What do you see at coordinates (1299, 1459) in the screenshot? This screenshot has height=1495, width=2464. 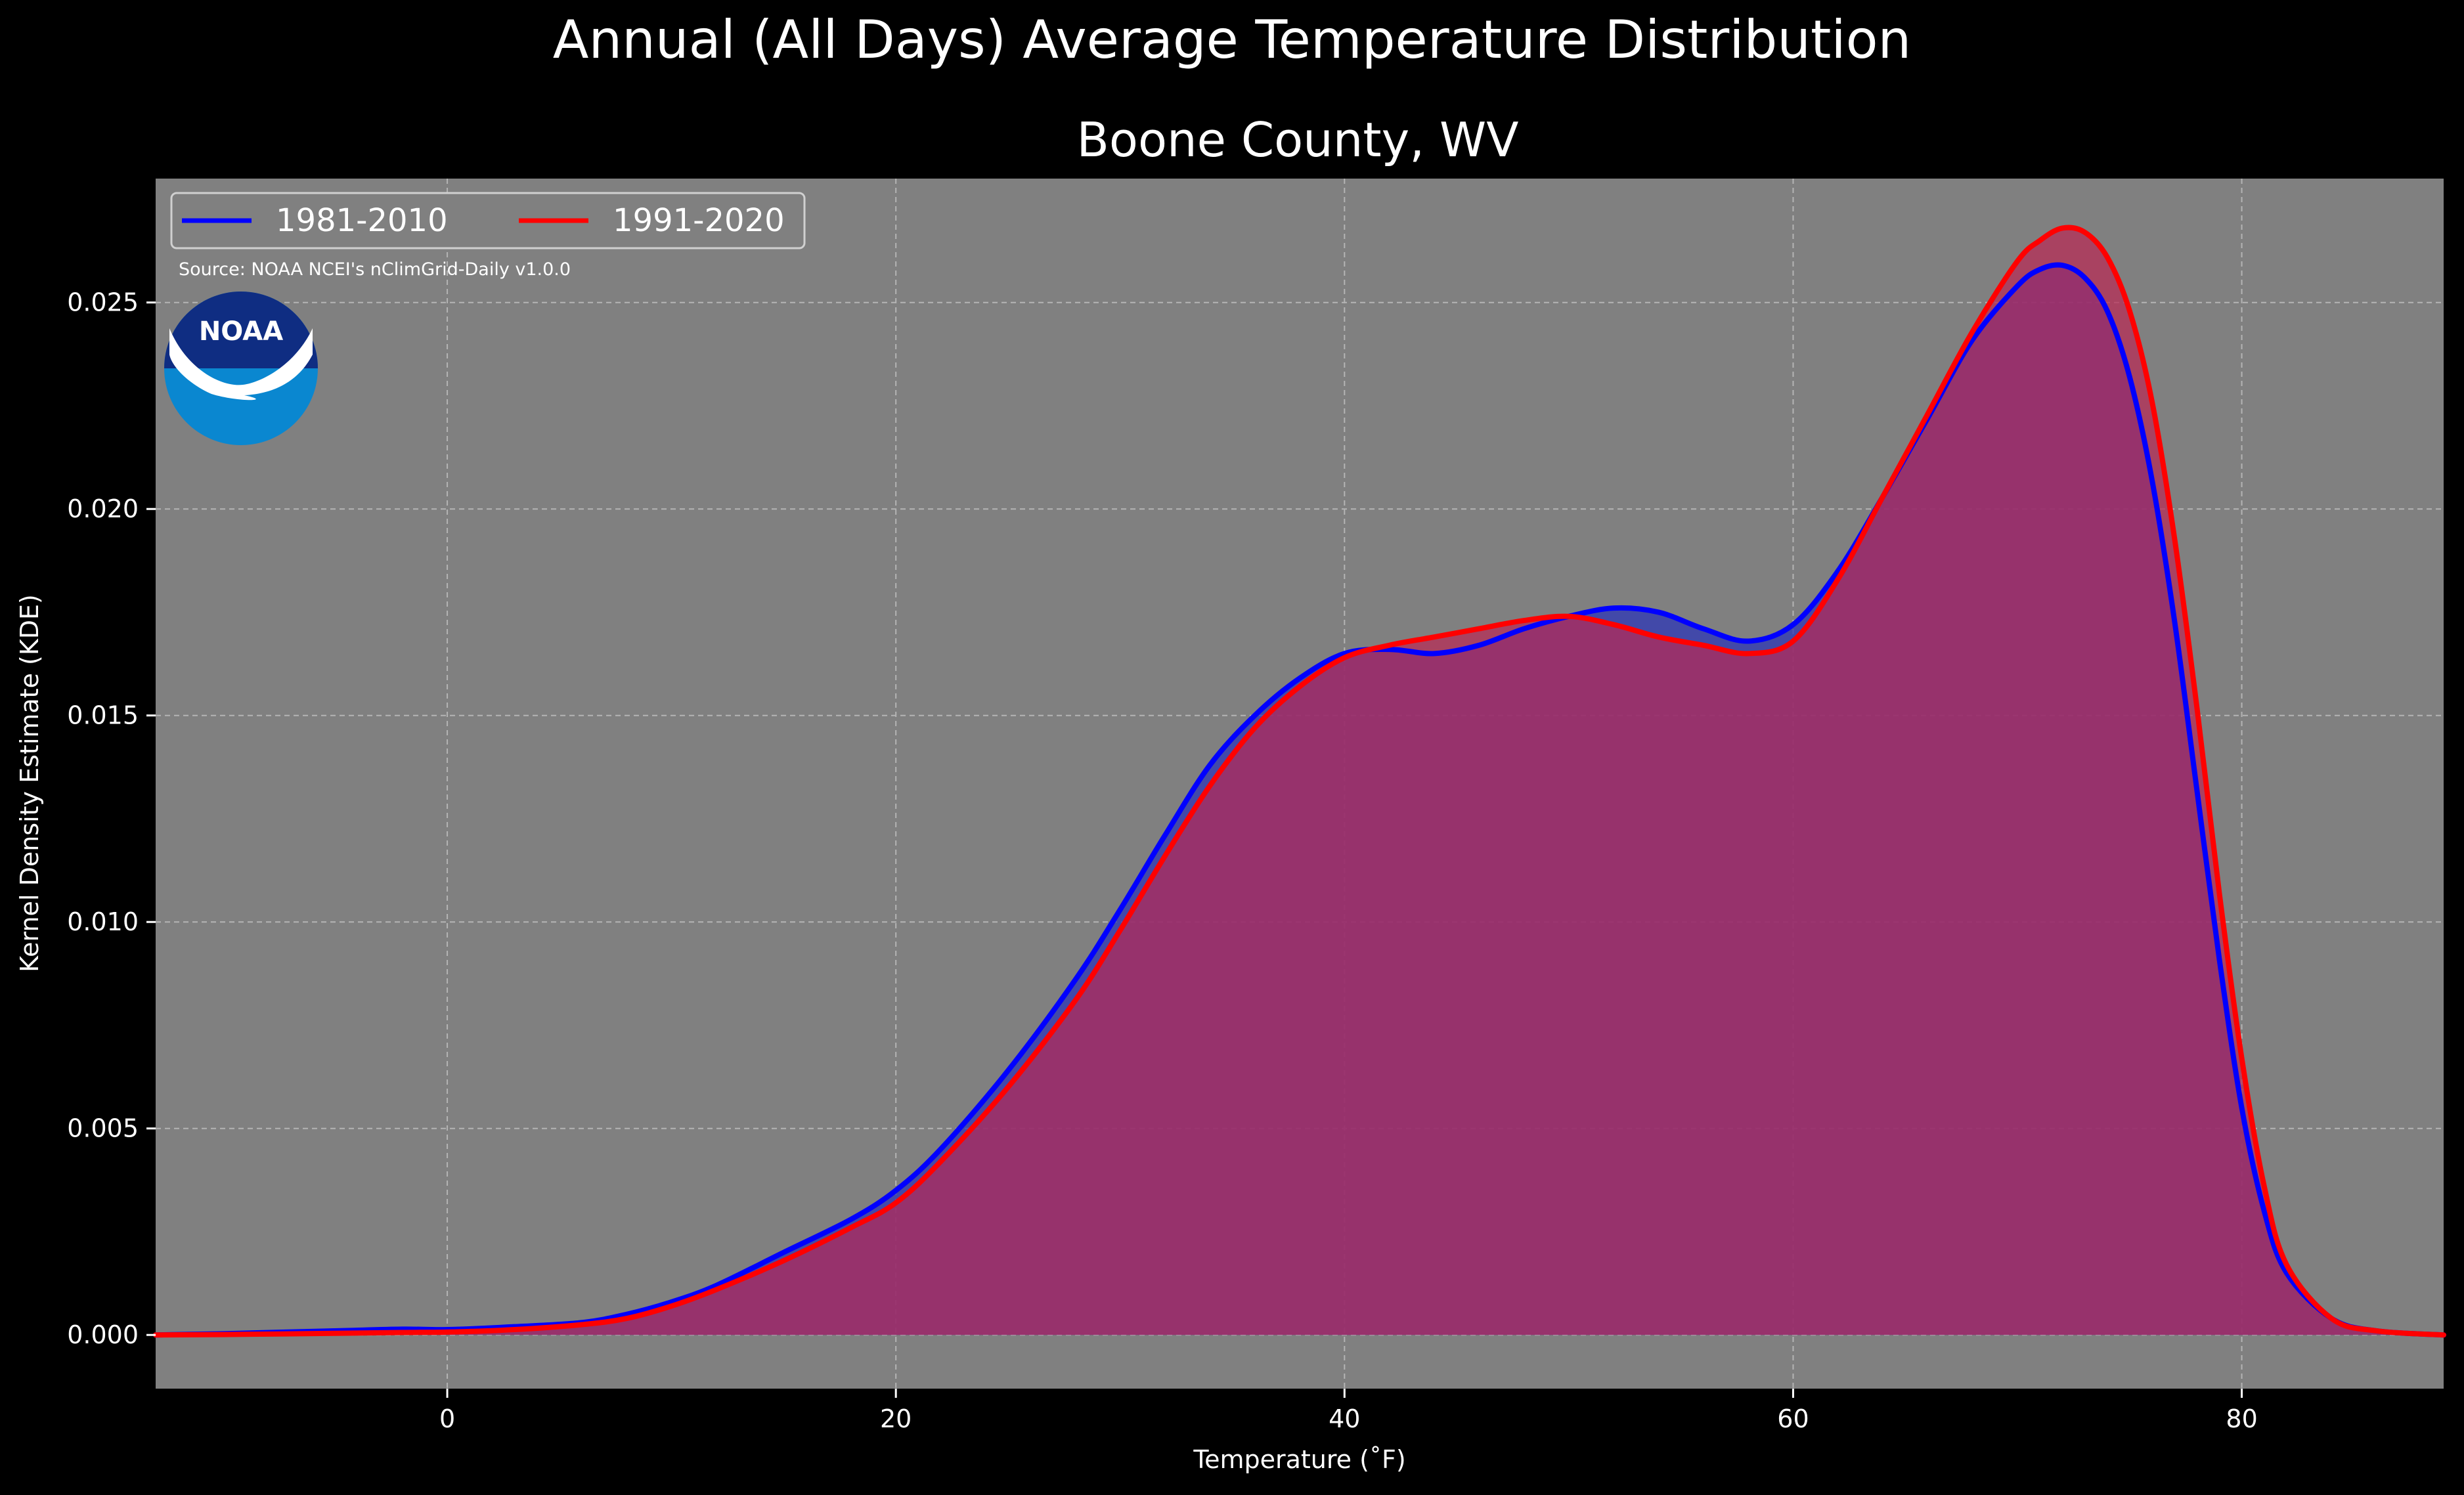 I see `x-axis-label: Temperature (˚F)` at bounding box center [1299, 1459].